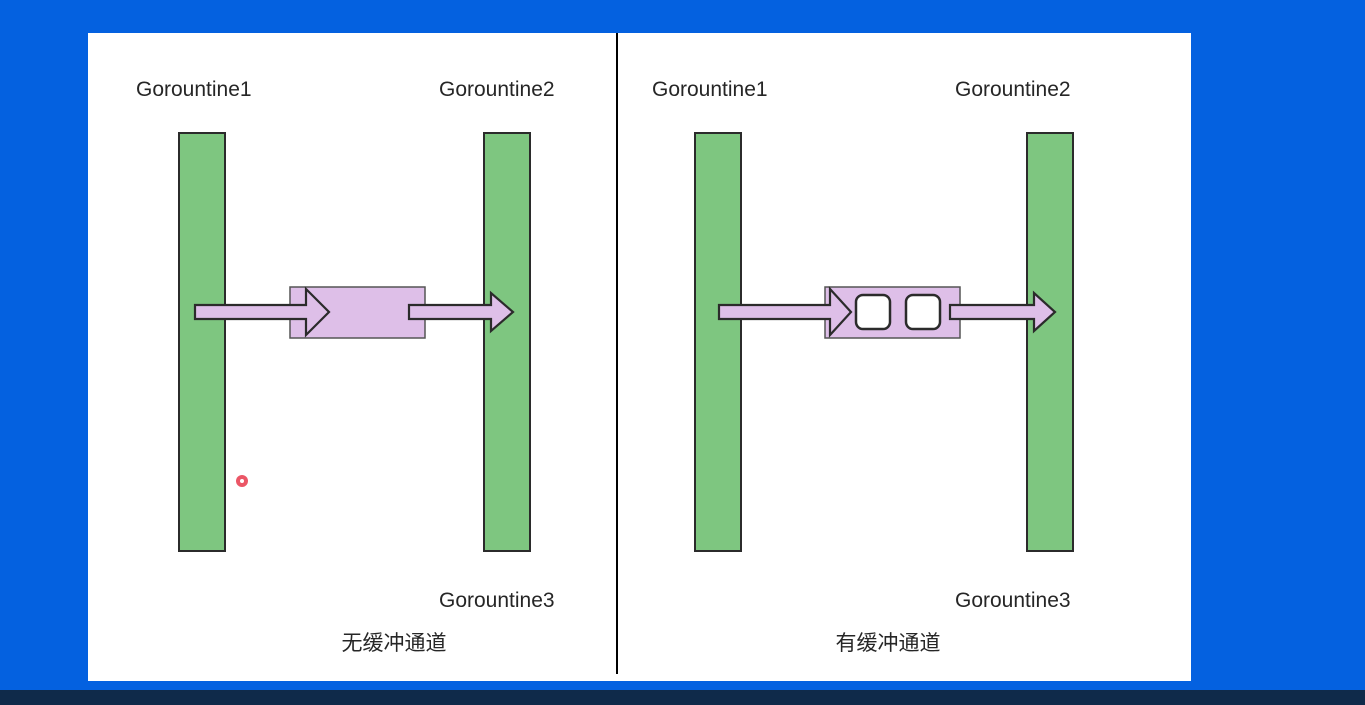  Describe the element at coordinates (718, 342) in the screenshot. I see `goroutine1-bar-right` at that location.